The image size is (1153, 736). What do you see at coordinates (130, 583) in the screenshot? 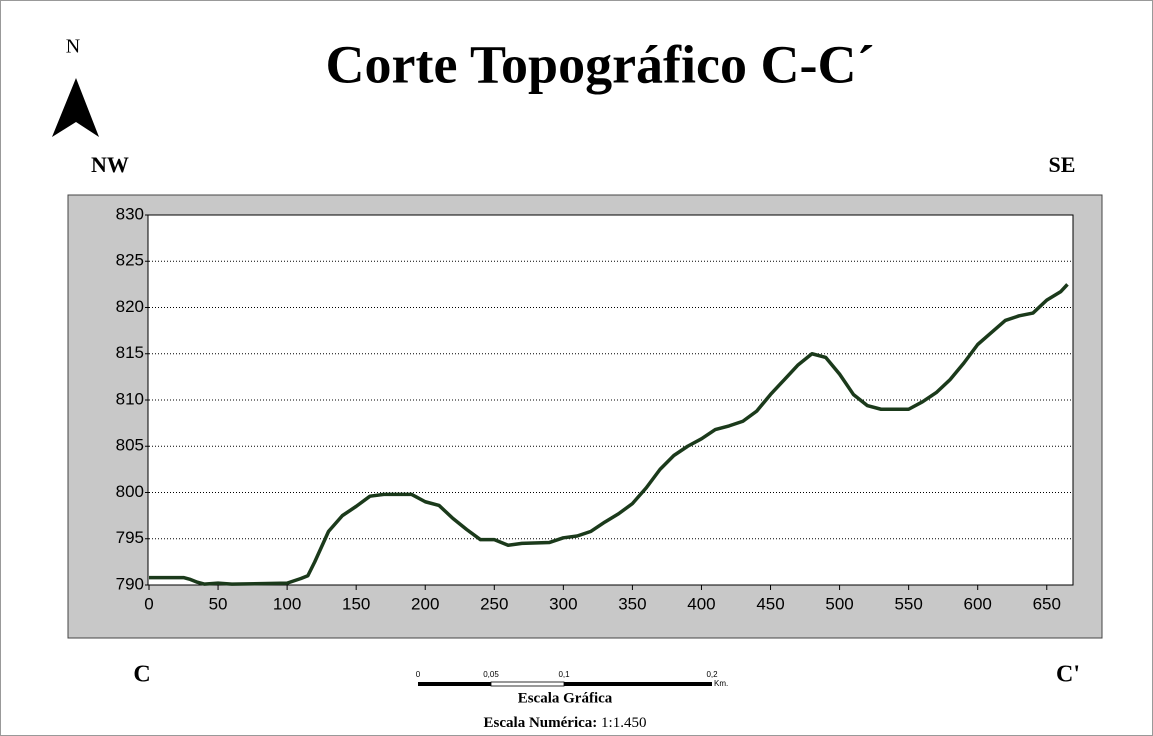
I see `y-tick-label: 790` at bounding box center [130, 583].